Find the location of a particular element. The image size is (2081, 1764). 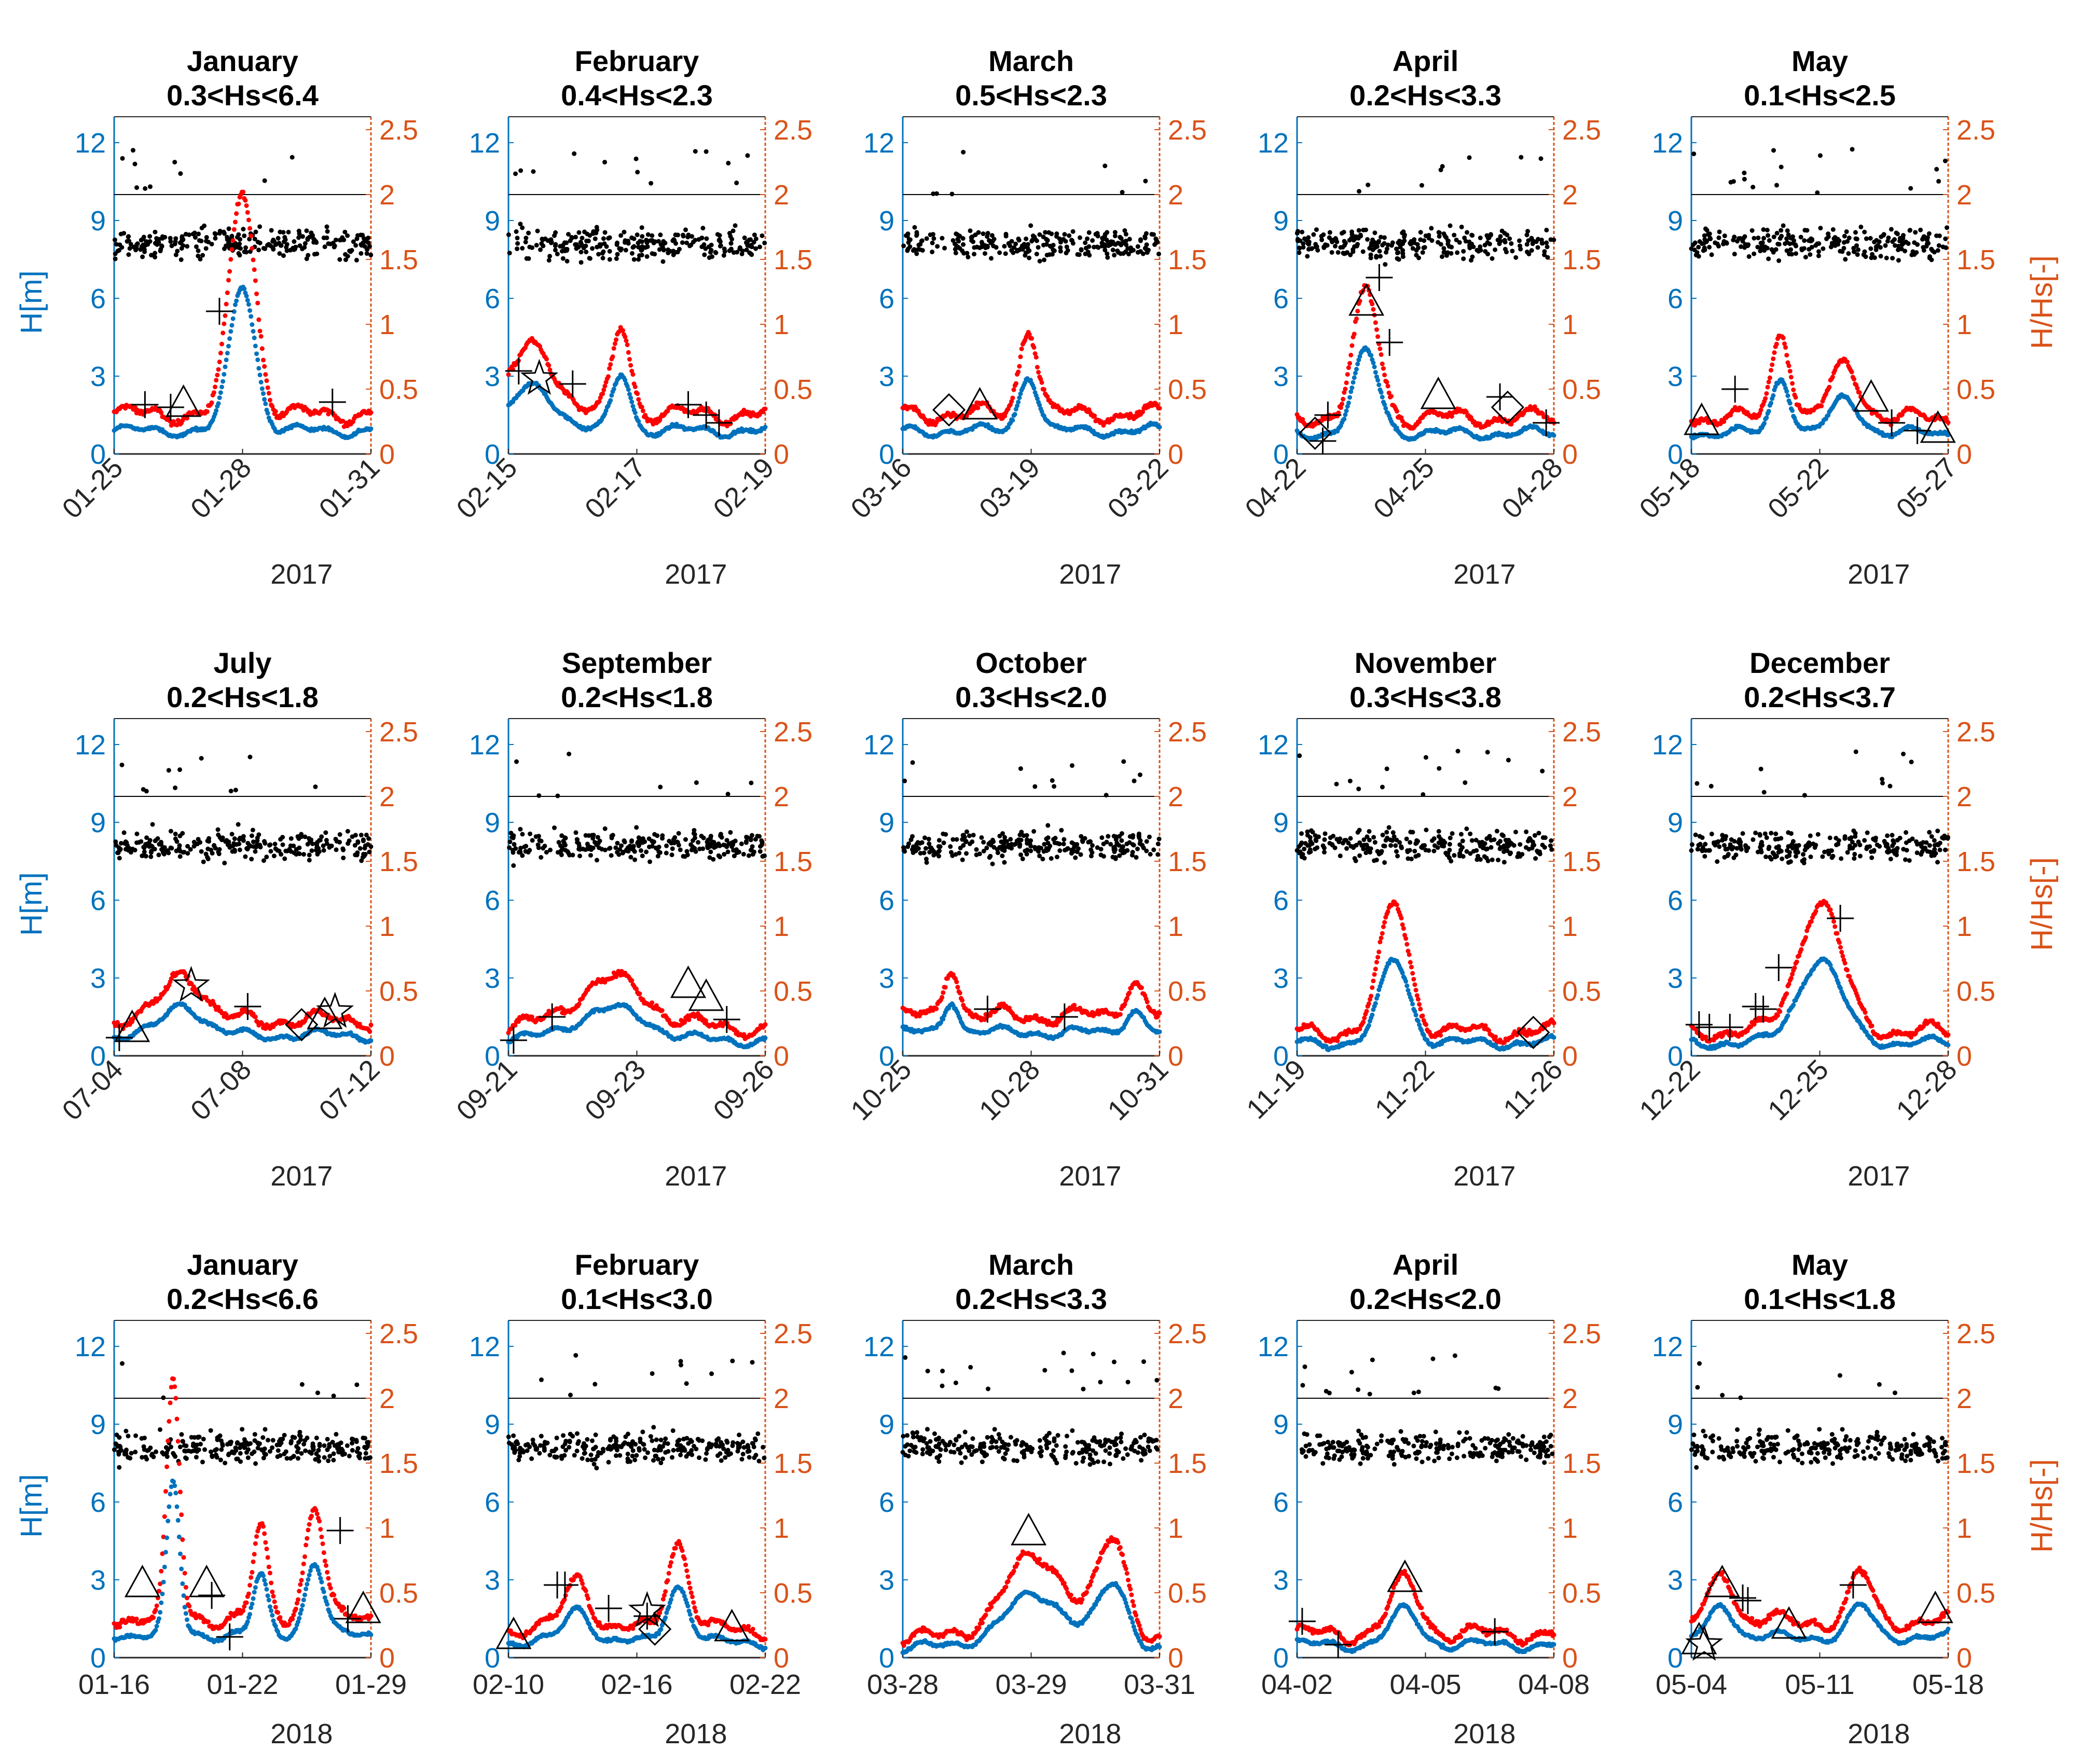

right-tick-label: 1.5 is located at coordinates (1975, 259).